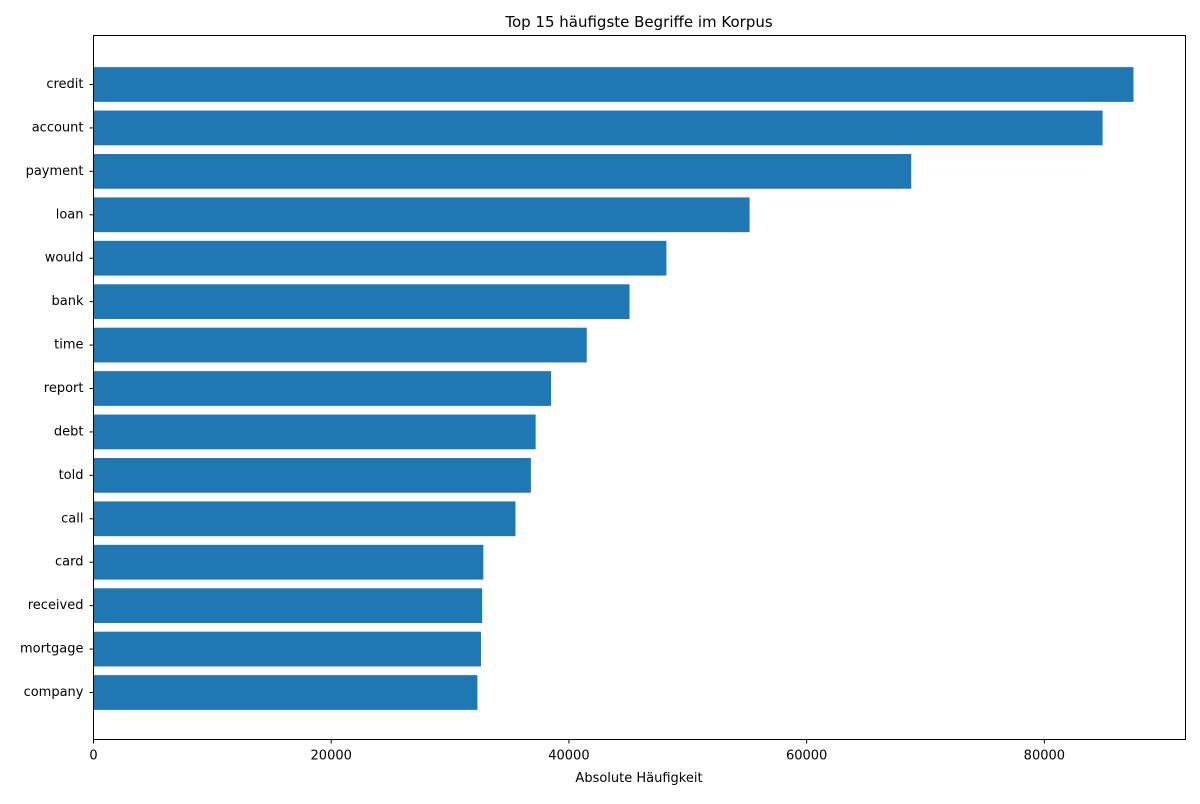 The width and height of the screenshot is (1200, 804). I want to click on y-tick-label-bank: bank, so click(68, 301).